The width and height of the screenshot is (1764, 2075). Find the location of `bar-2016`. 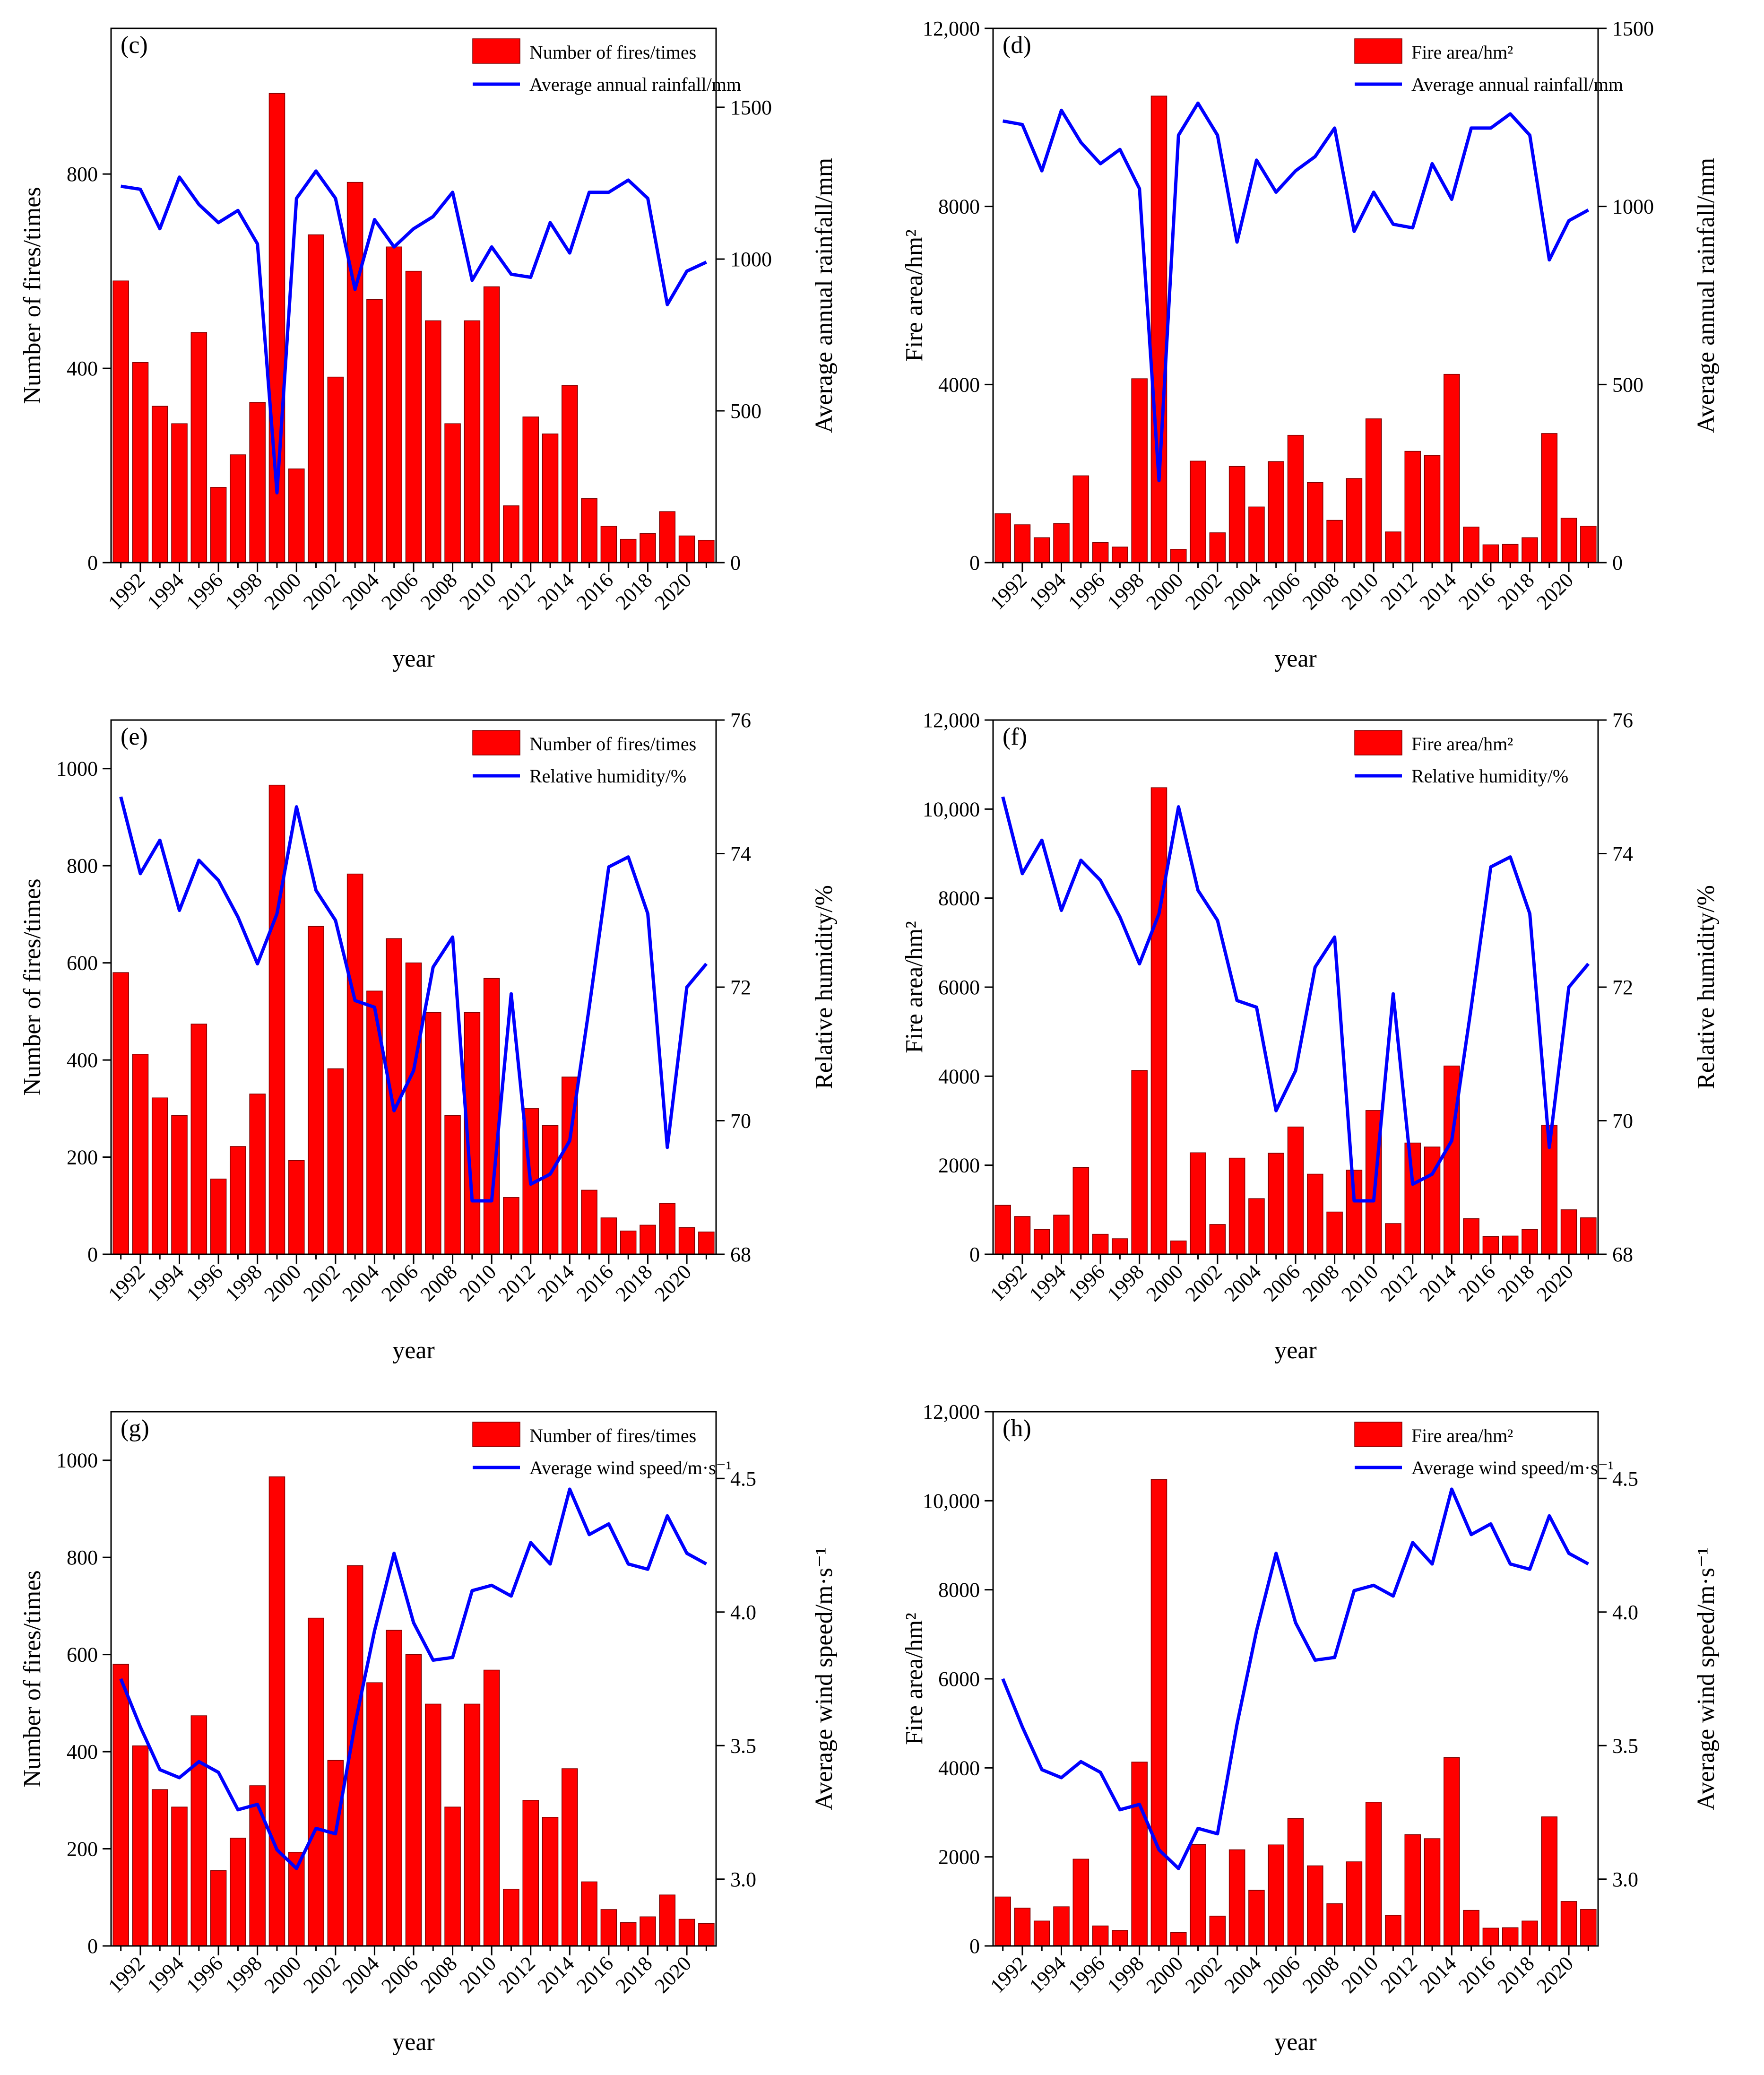

bar-2016 is located at coordinates (608, 1236).